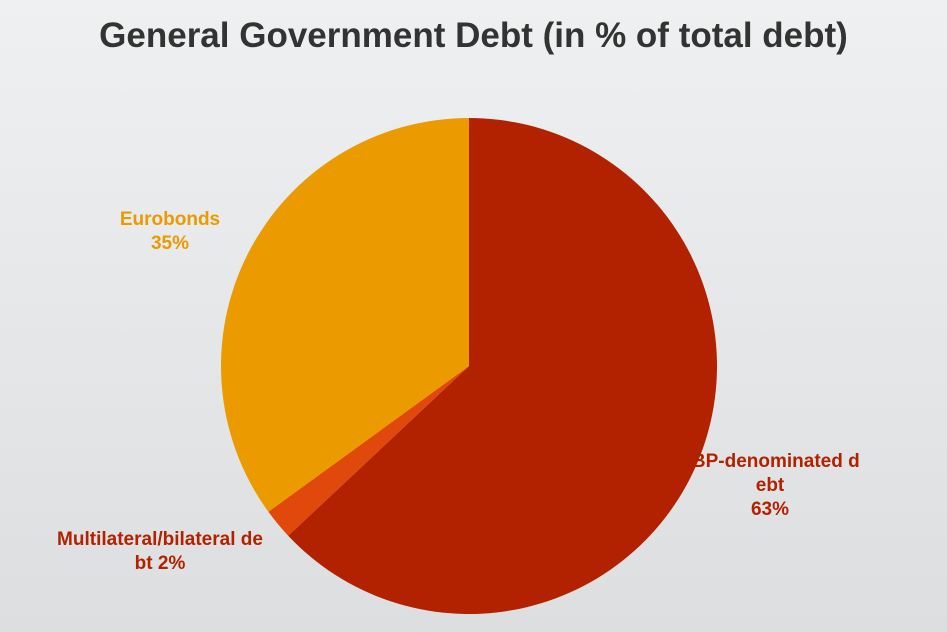 The width and height of the screenshot is (947, 632). What do you see at coordinates (170, 232) in the screenshot?
I see `slice-label: Eurobonds 35%` at bounding box center [170, 232].